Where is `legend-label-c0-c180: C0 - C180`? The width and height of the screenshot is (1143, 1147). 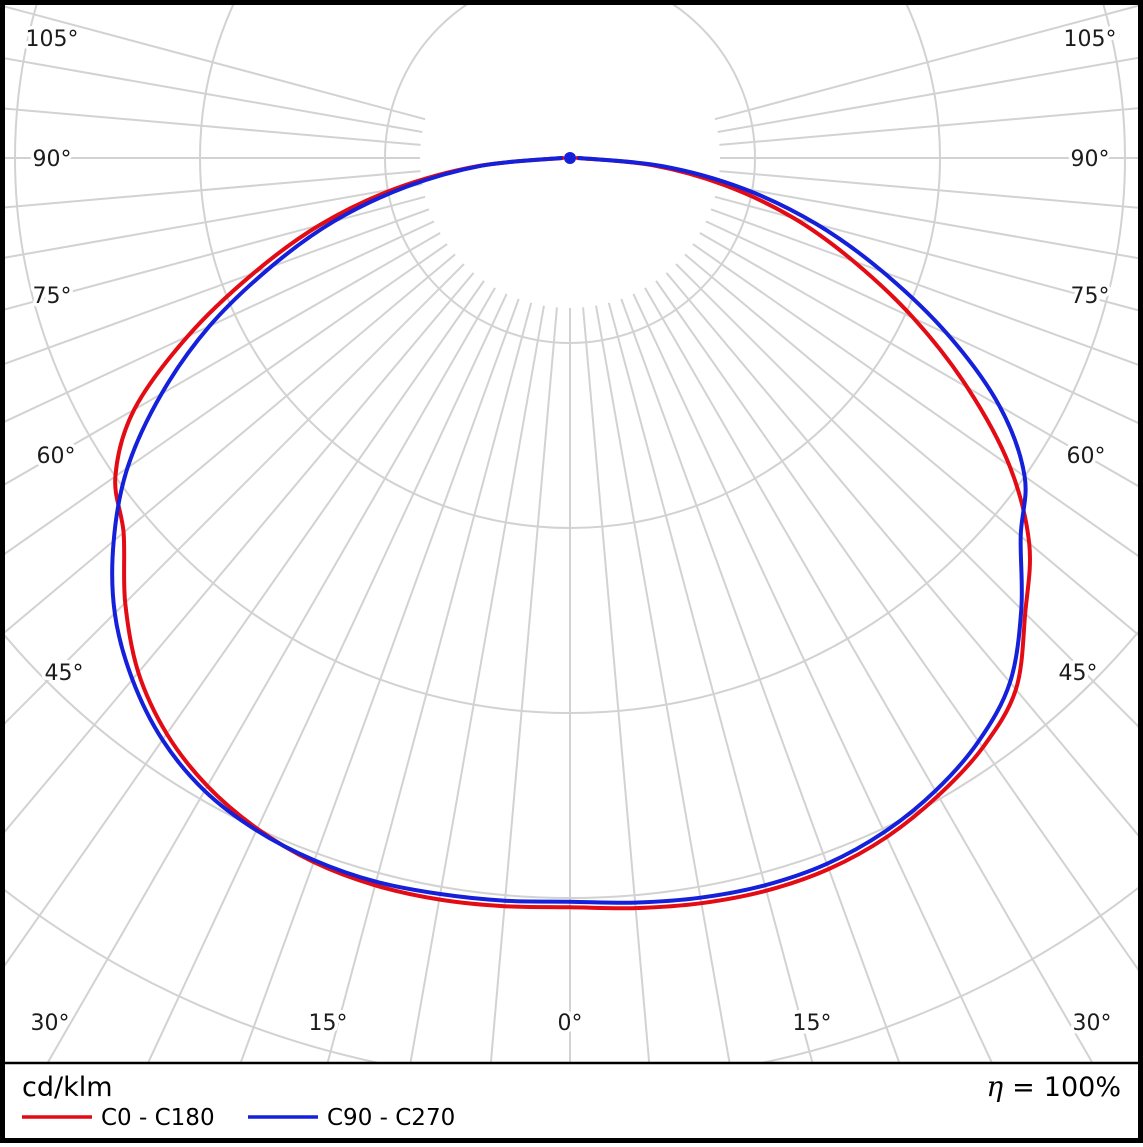
legend-label-c0-c180: C0 - C180 is located at coordinates (158, 1118).